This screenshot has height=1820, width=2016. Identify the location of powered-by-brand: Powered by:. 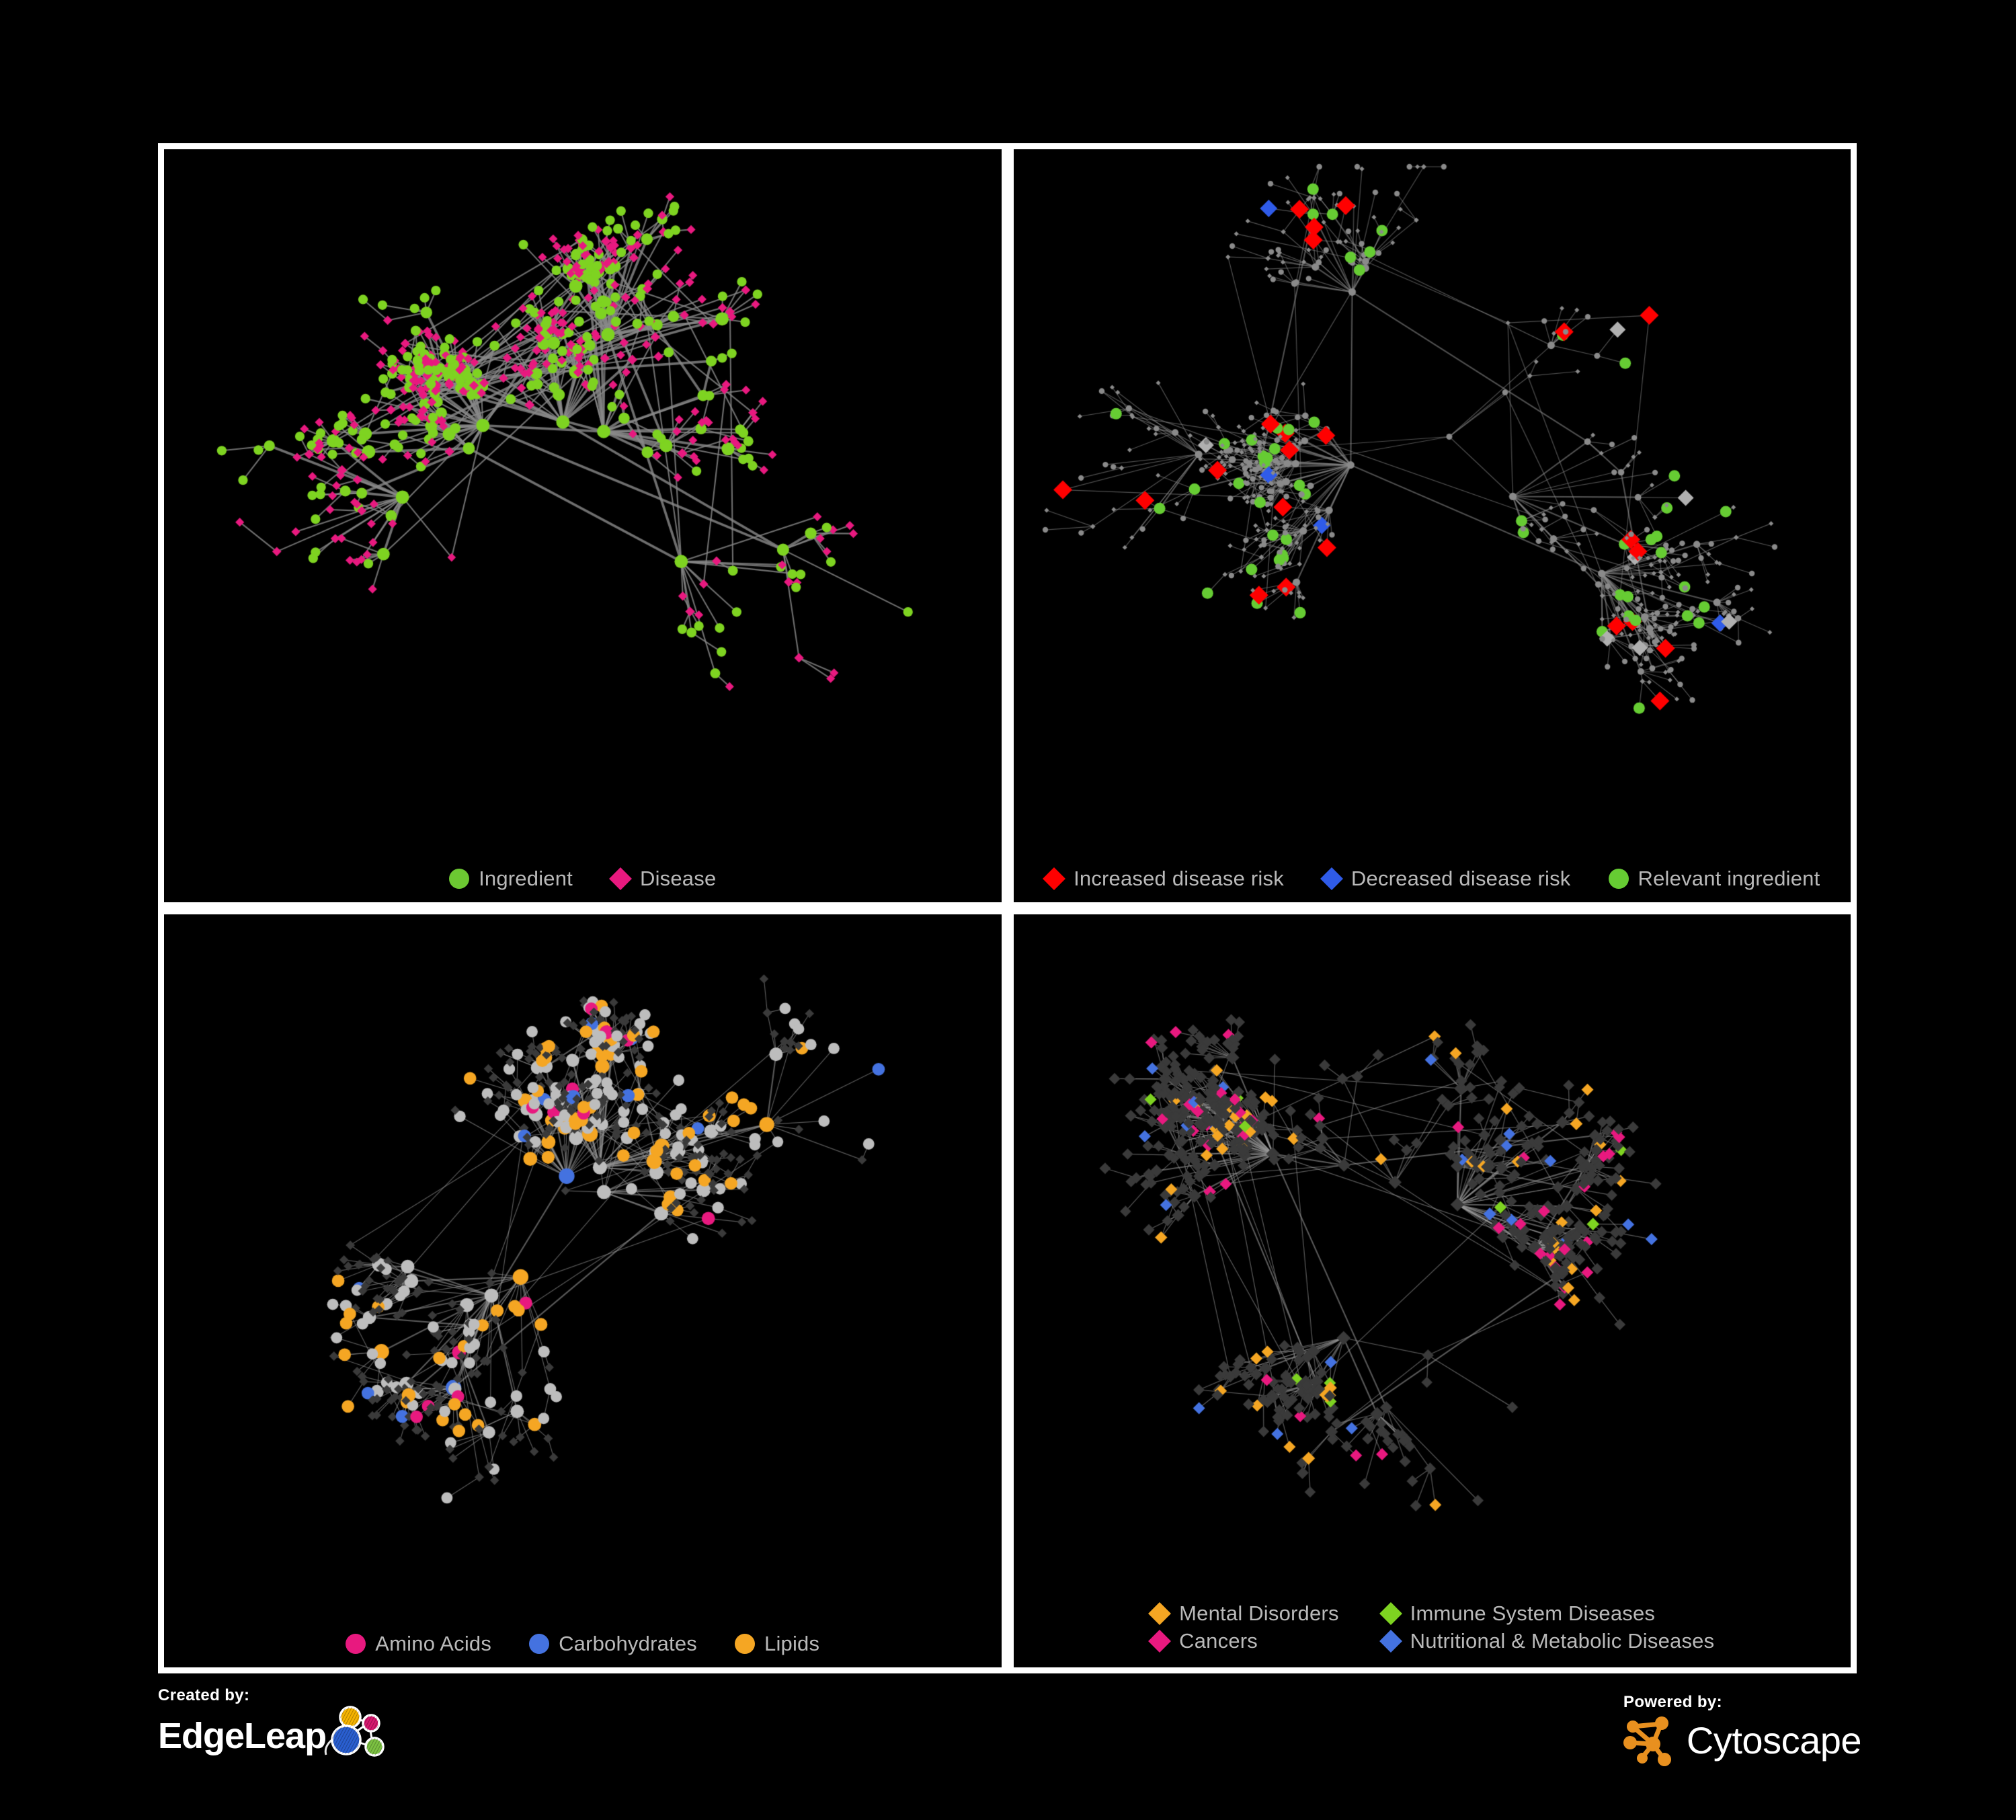
(1742, 1730).